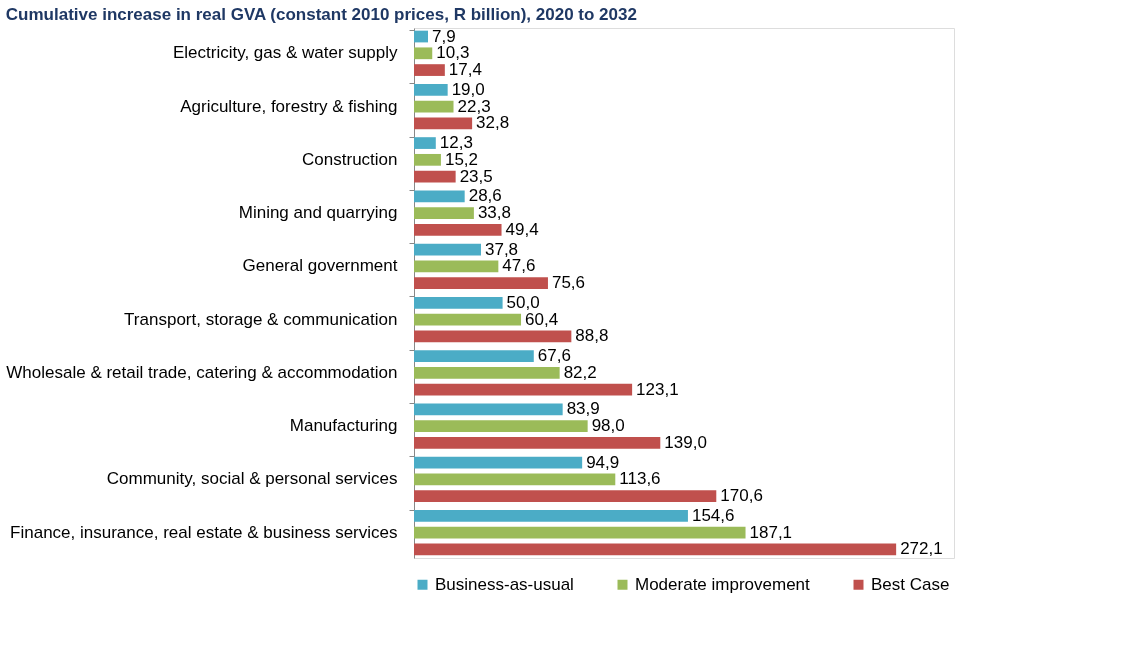  Describe the element at coordinates (583, 409) in the screenshot. I see `data-label: 83,9` at that location.